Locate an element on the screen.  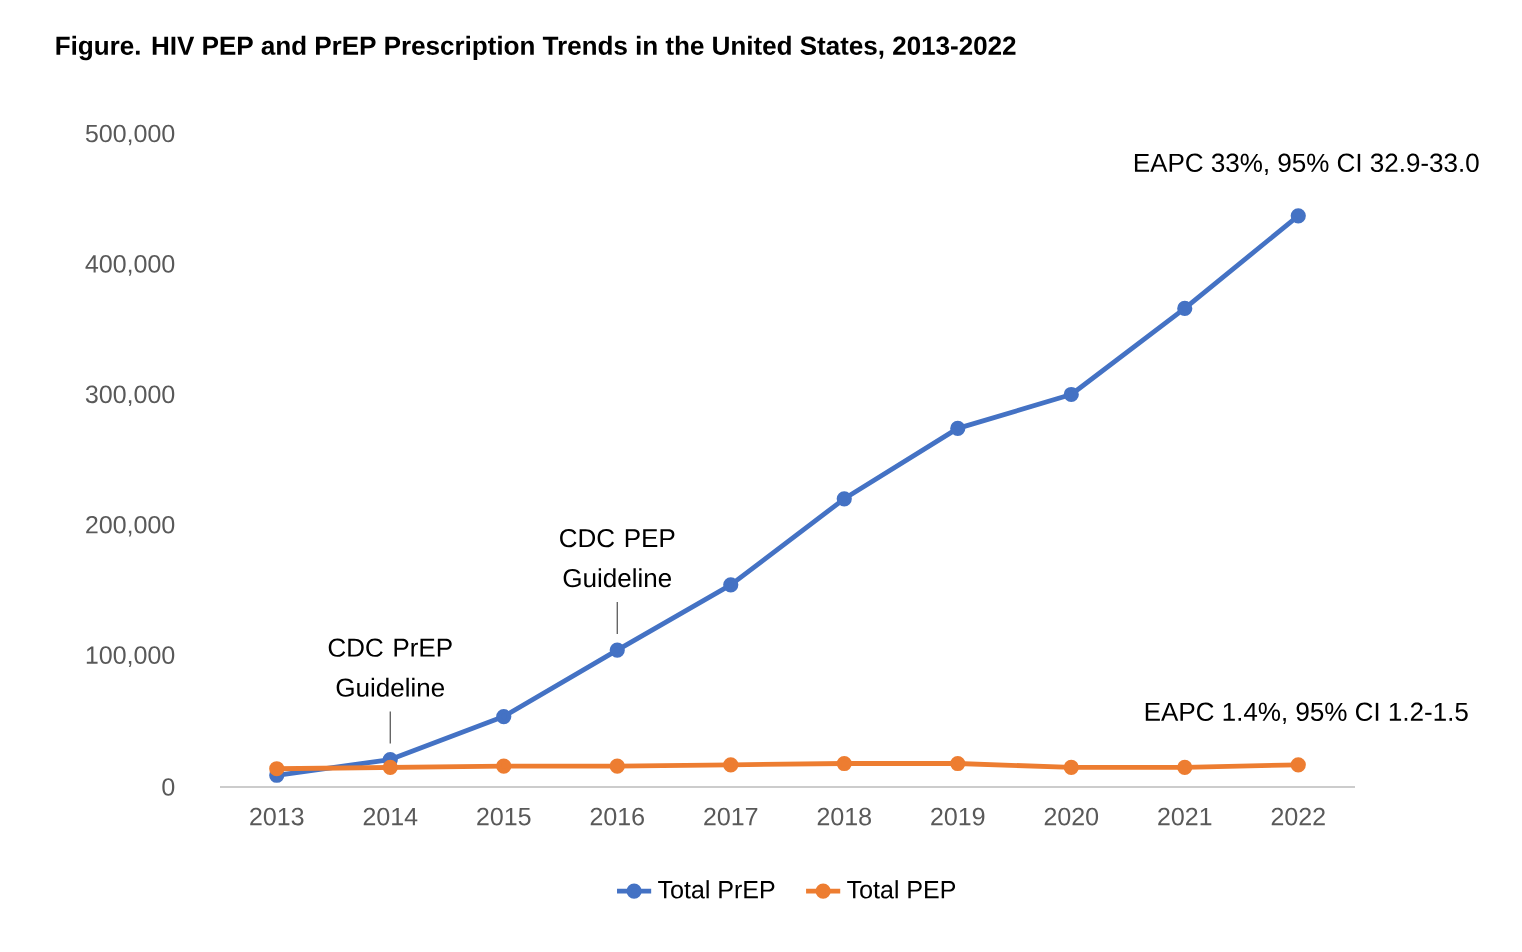
x-tick-label: 2013 is located at coordinates (277, 816).